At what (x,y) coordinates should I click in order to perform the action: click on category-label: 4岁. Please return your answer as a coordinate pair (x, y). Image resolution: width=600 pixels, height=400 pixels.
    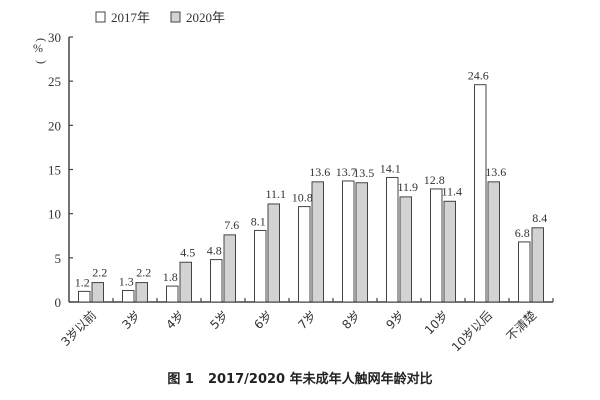
    Looking at the image, I should click on (175, 320).